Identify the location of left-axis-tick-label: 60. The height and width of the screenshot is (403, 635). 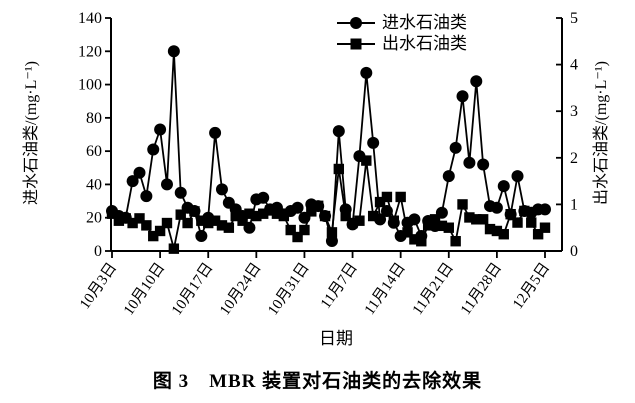
(94, 151).